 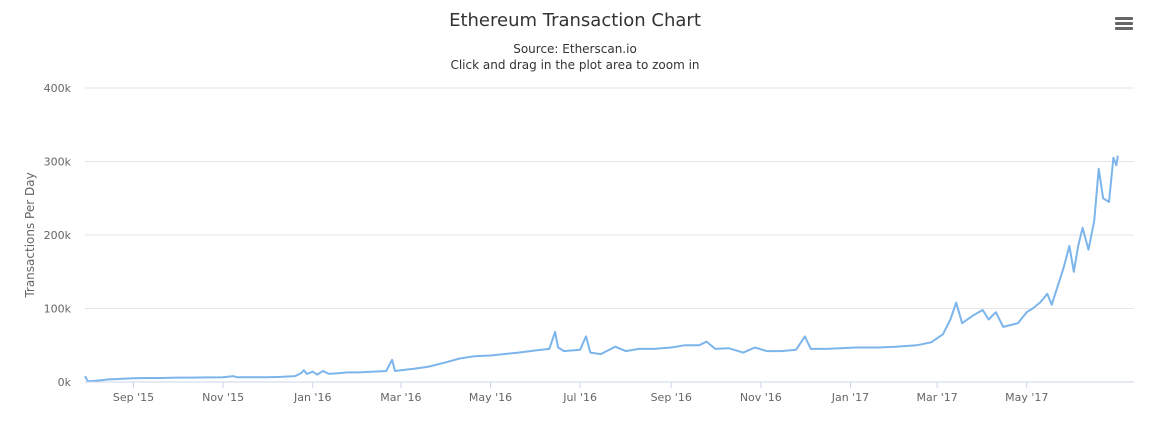 I want to click on x-tick-label: Jul '16, so click(x=579, y=397).